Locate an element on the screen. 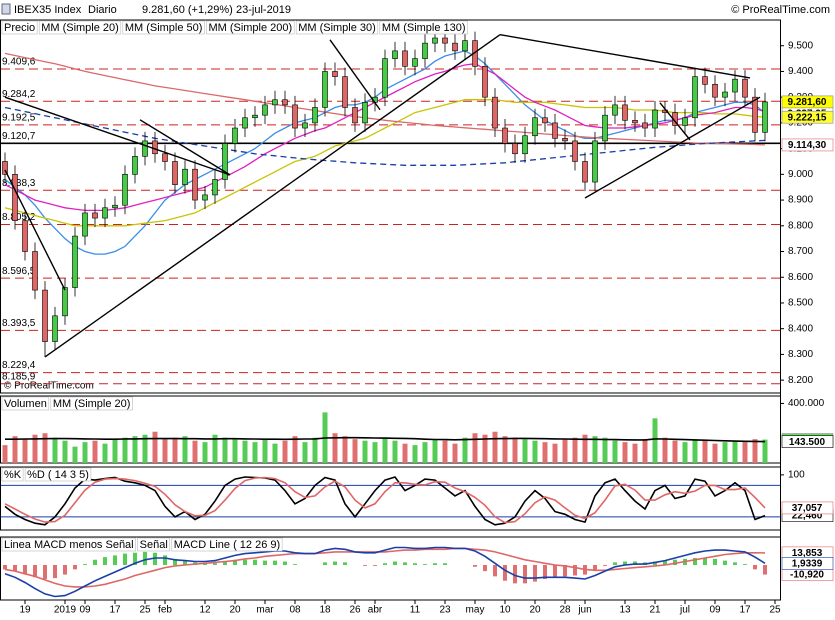 This screenshot has height=620, width=835. x-tick-label: abr is located at coordinates (375, 610).